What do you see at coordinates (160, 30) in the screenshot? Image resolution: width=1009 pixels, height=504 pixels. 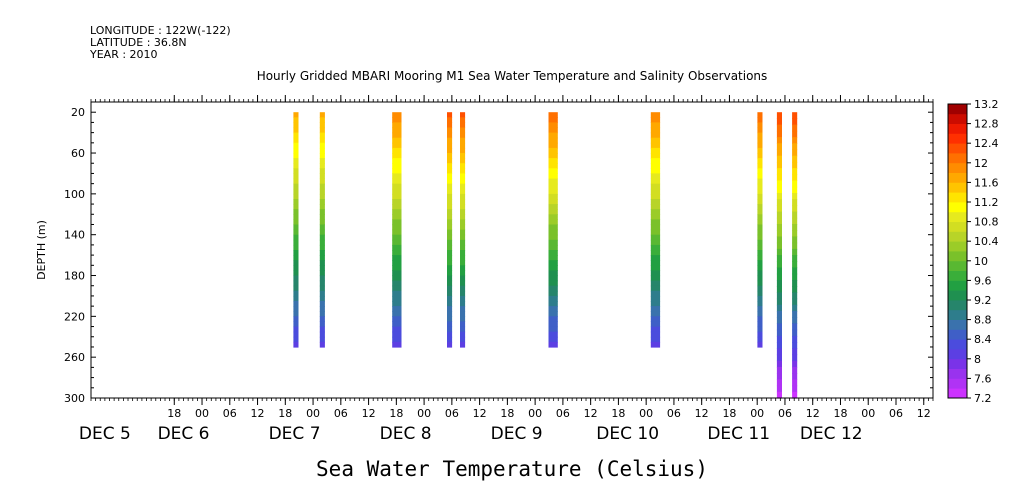 I see `longitude-label: LONGITUDE : 122W(-122)` at bounding box center [160, 30].